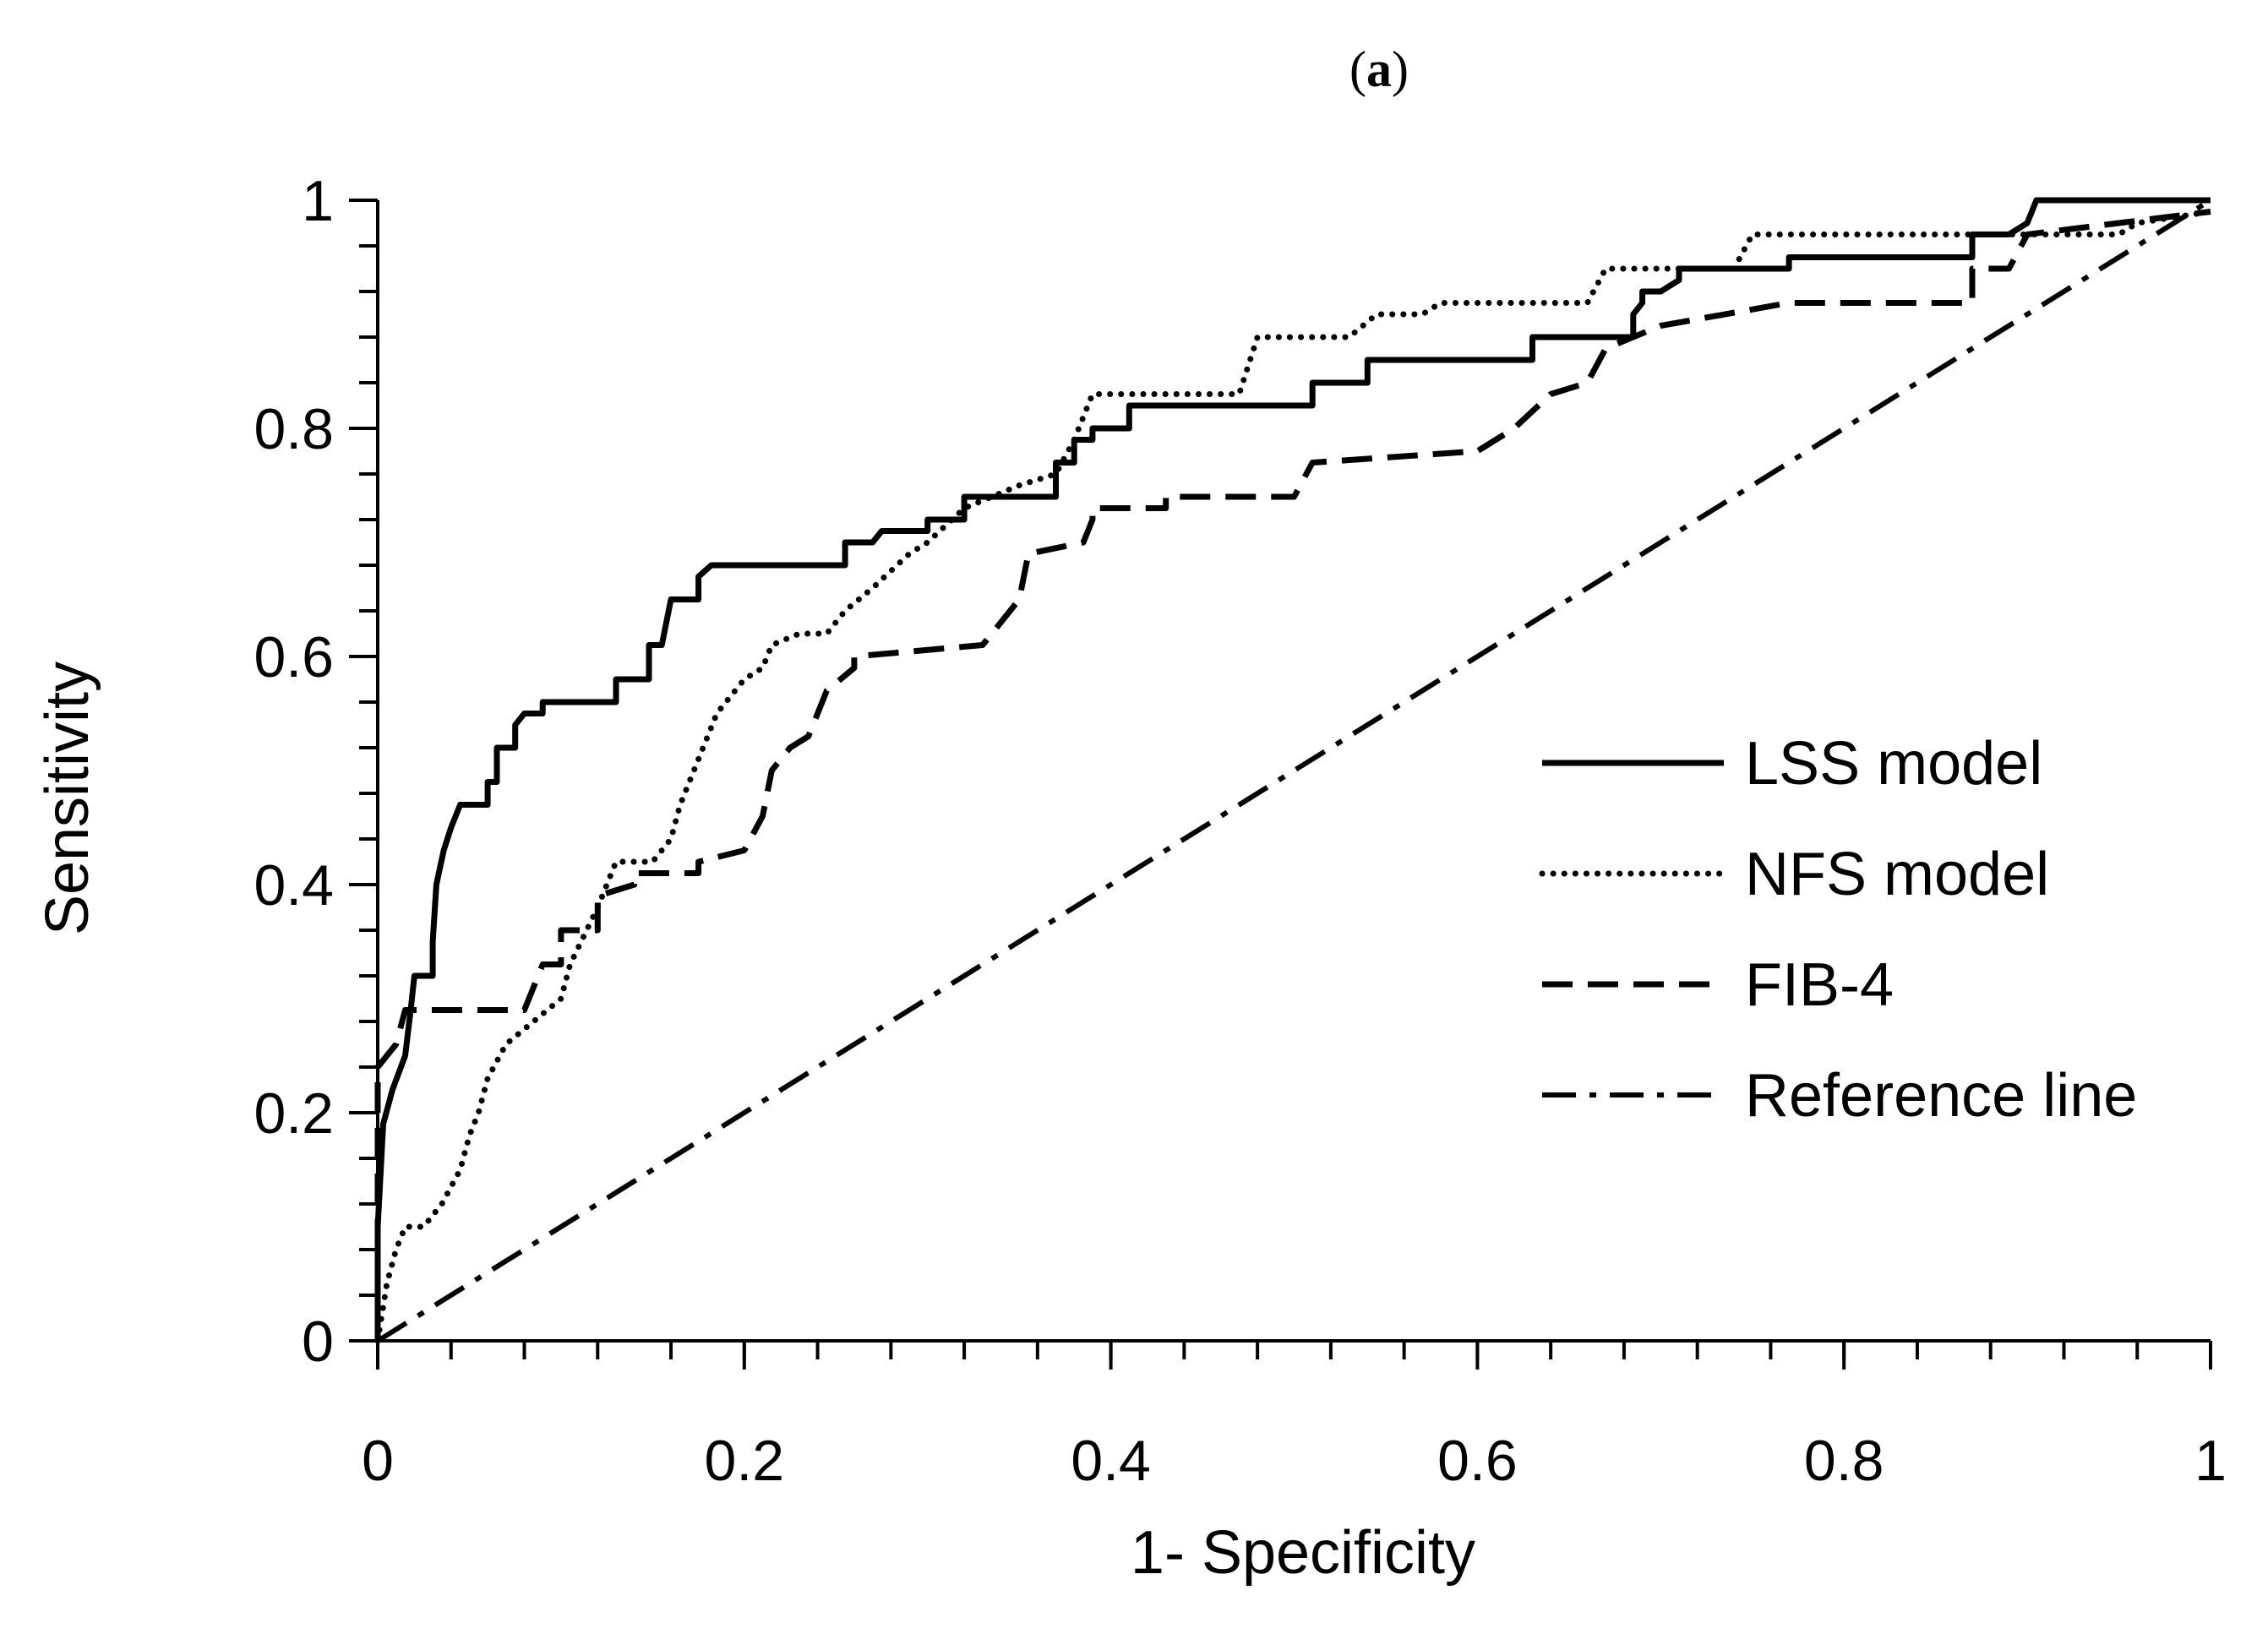 The width and height of the screenshot is (2268, 1634). What do you see at coordinates (1400, 69) in the screenshot?
I see `panel-label-close: )` at bounding box center [1400, 69].